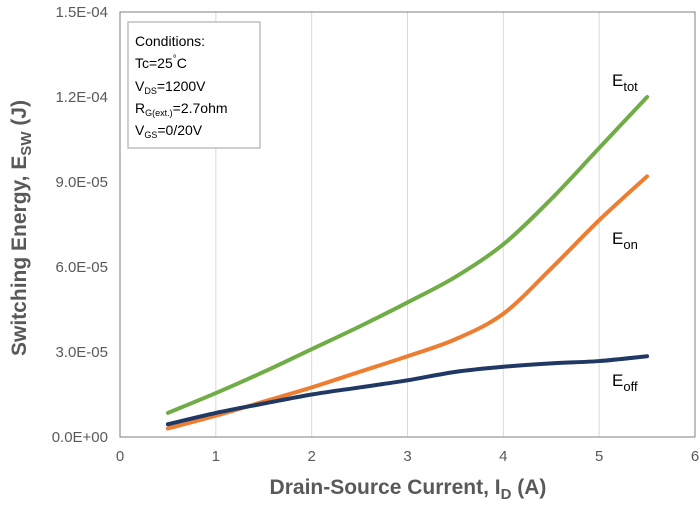 Image resolution: width=700 pixels, height=509 pixels. I want to click on series-label-eoff: Eoff, so click(625, 382).